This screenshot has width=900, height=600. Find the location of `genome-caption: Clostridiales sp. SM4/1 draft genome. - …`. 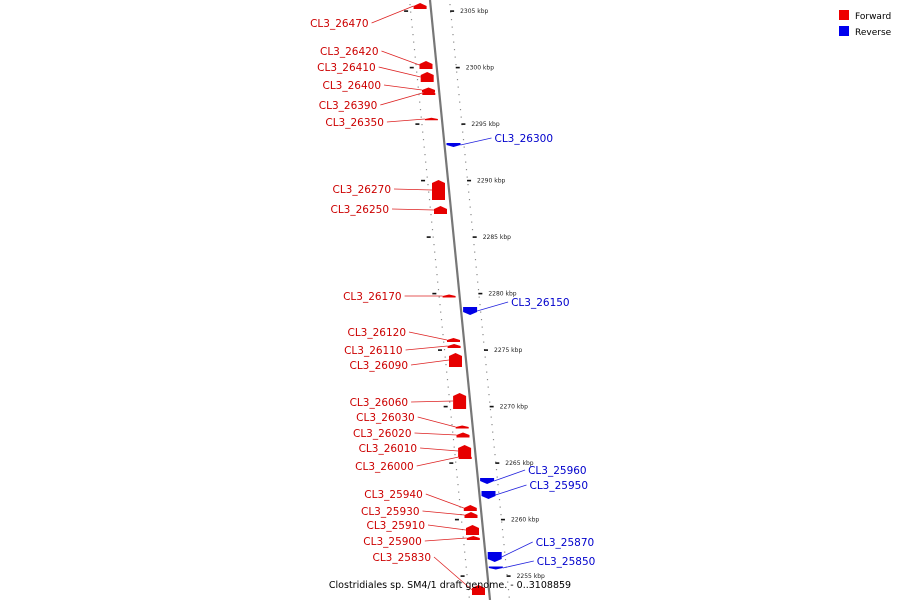

genome-caption: Clostridiales sp. SM4/1 draft genome. - … is located at coordinates (450, 585).